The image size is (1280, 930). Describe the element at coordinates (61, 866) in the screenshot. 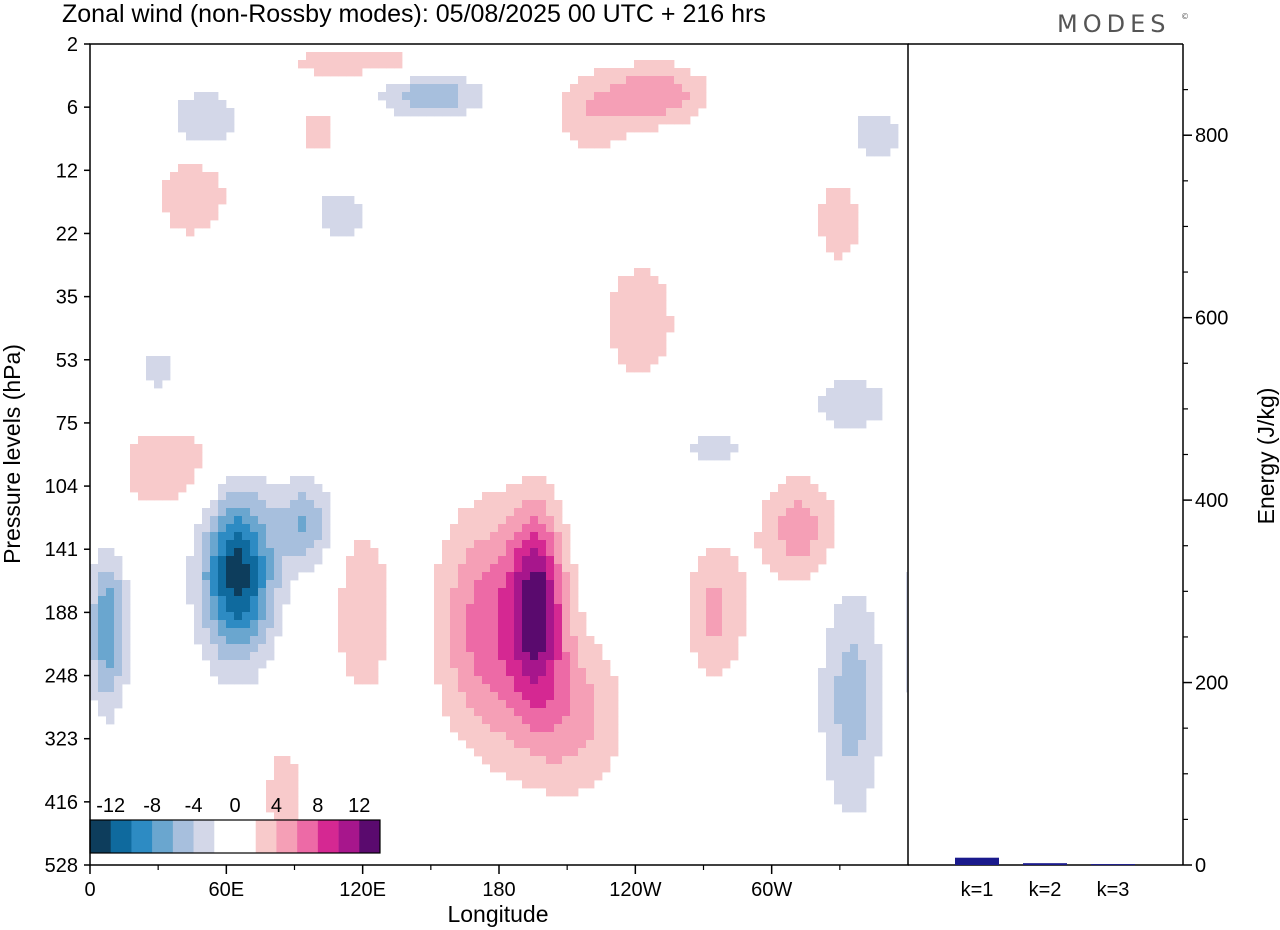

I see `y-tick-label: 528` at that location.